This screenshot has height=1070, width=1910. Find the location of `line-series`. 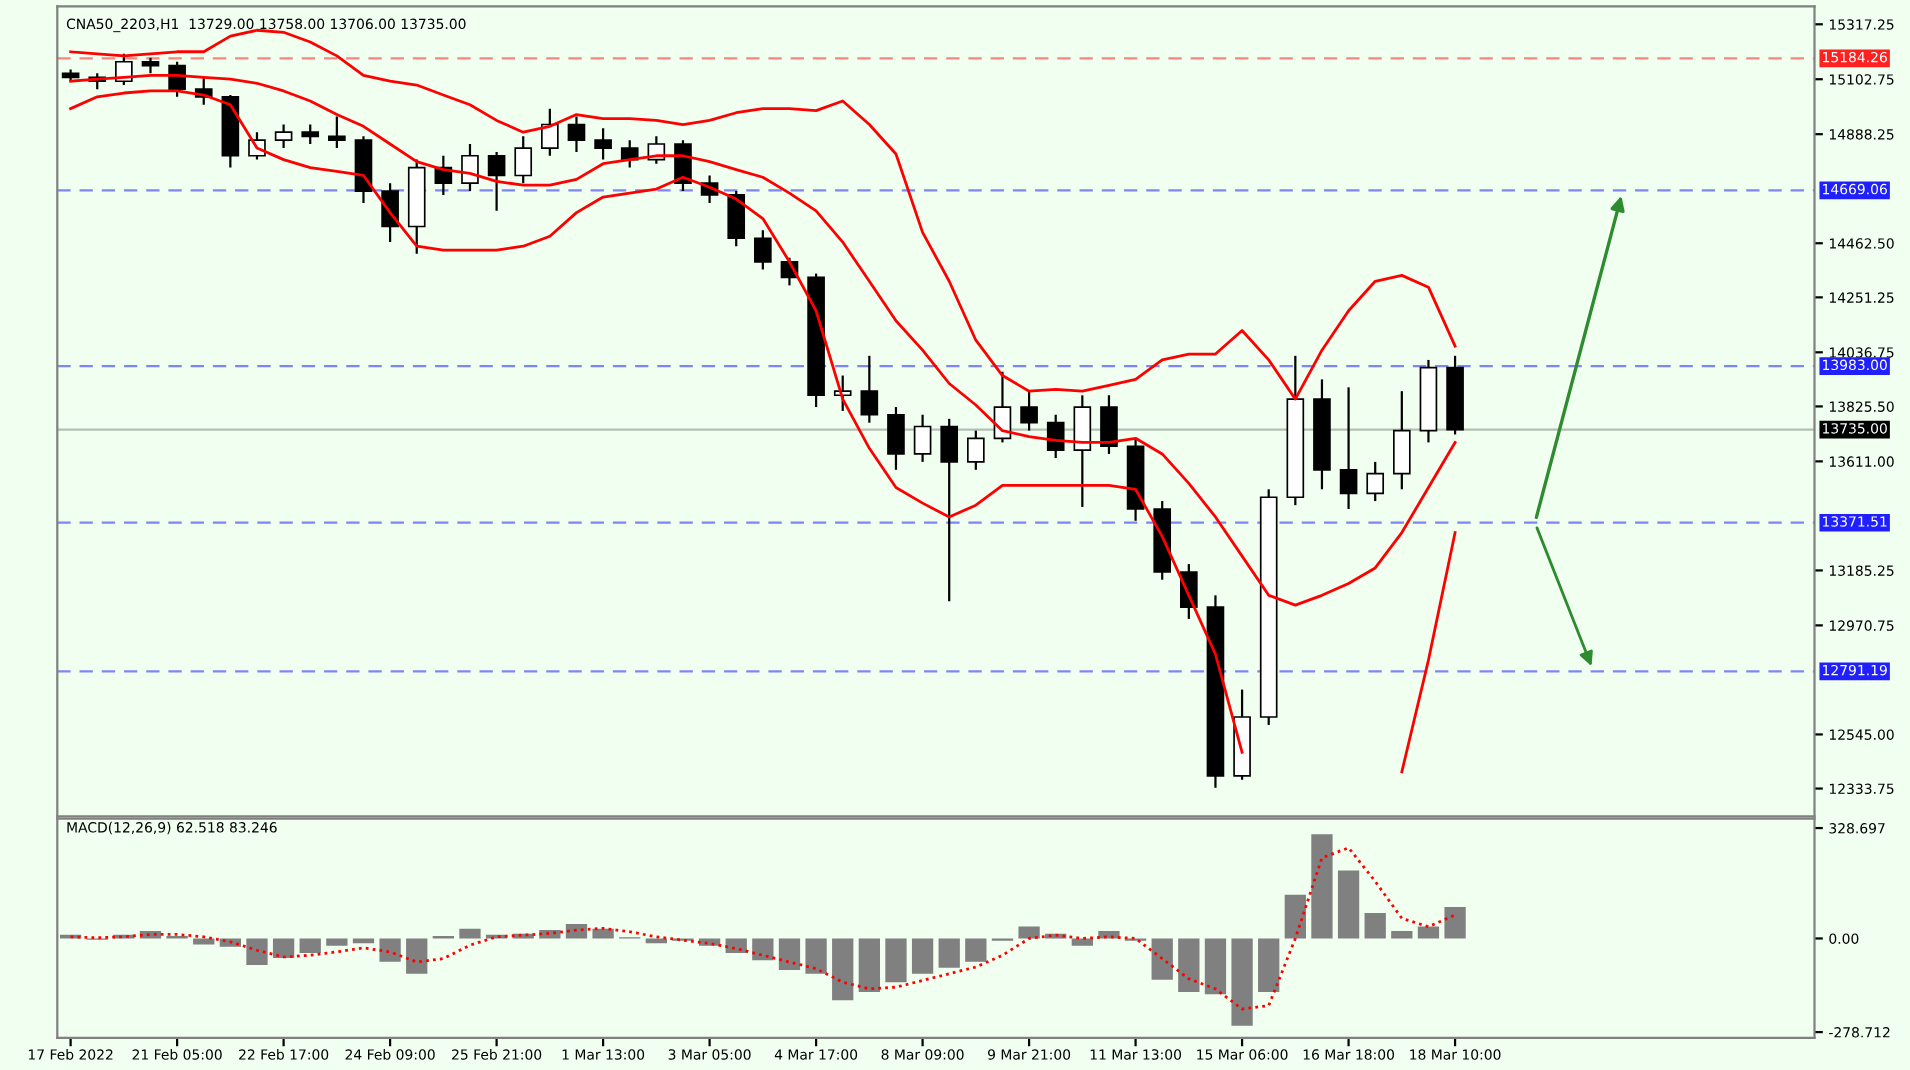

line-series is located at coordinates (763, 928).